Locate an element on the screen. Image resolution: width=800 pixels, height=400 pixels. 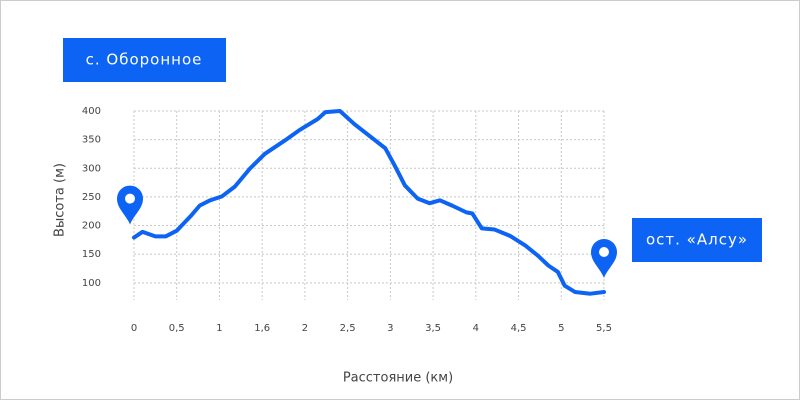
x-tick-label: 5,5 is located at coordinates (604, 328).